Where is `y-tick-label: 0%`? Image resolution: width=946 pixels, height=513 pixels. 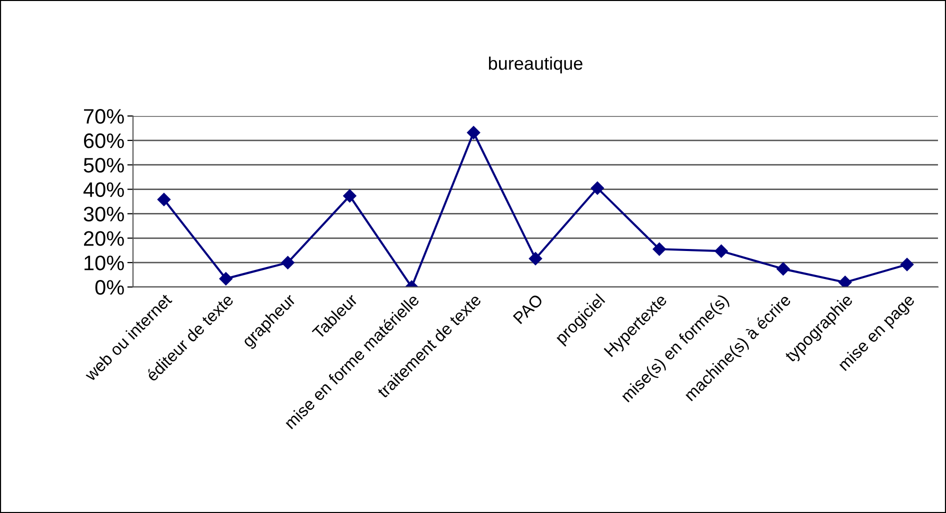 y-tick-label: 0% is located at coordinates (109, 287).